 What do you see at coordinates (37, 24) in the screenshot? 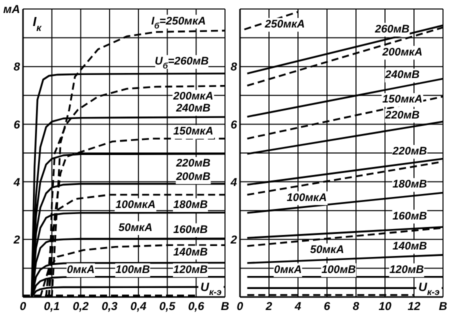
I see `y-axis-title: I$_{к}$` at bounding box center [37, 24].